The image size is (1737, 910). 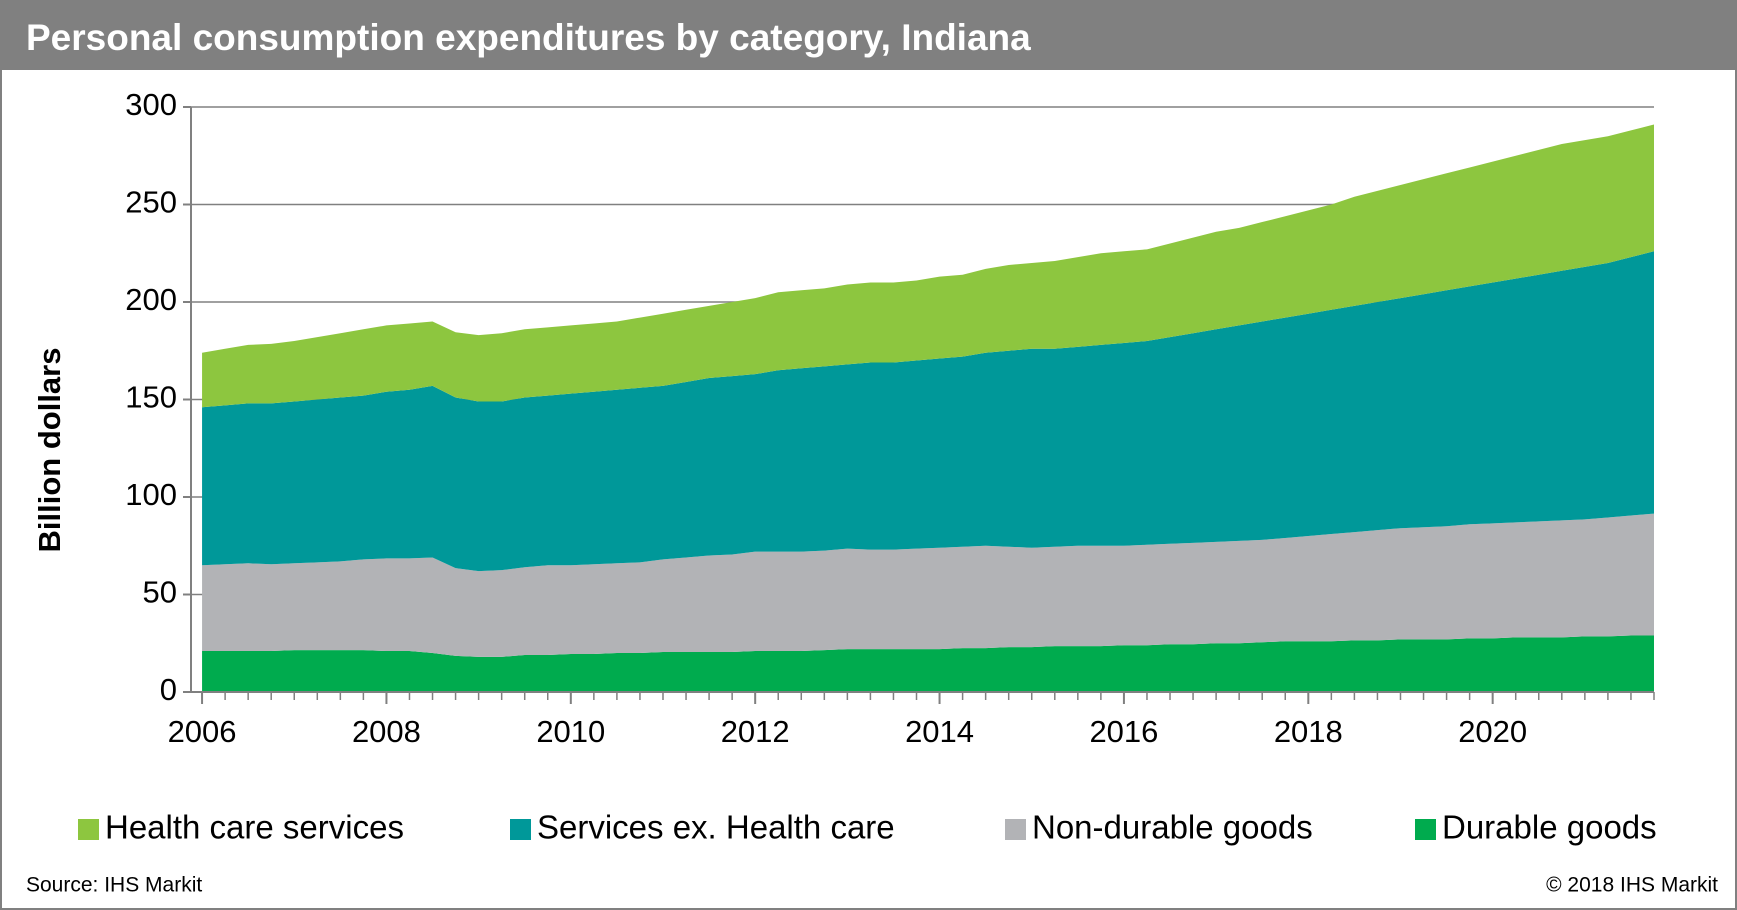 What do you see at coordinates (151, 299) in the screenshot?
I see `y-tick-label: 200` at bounding box center [151, 299].